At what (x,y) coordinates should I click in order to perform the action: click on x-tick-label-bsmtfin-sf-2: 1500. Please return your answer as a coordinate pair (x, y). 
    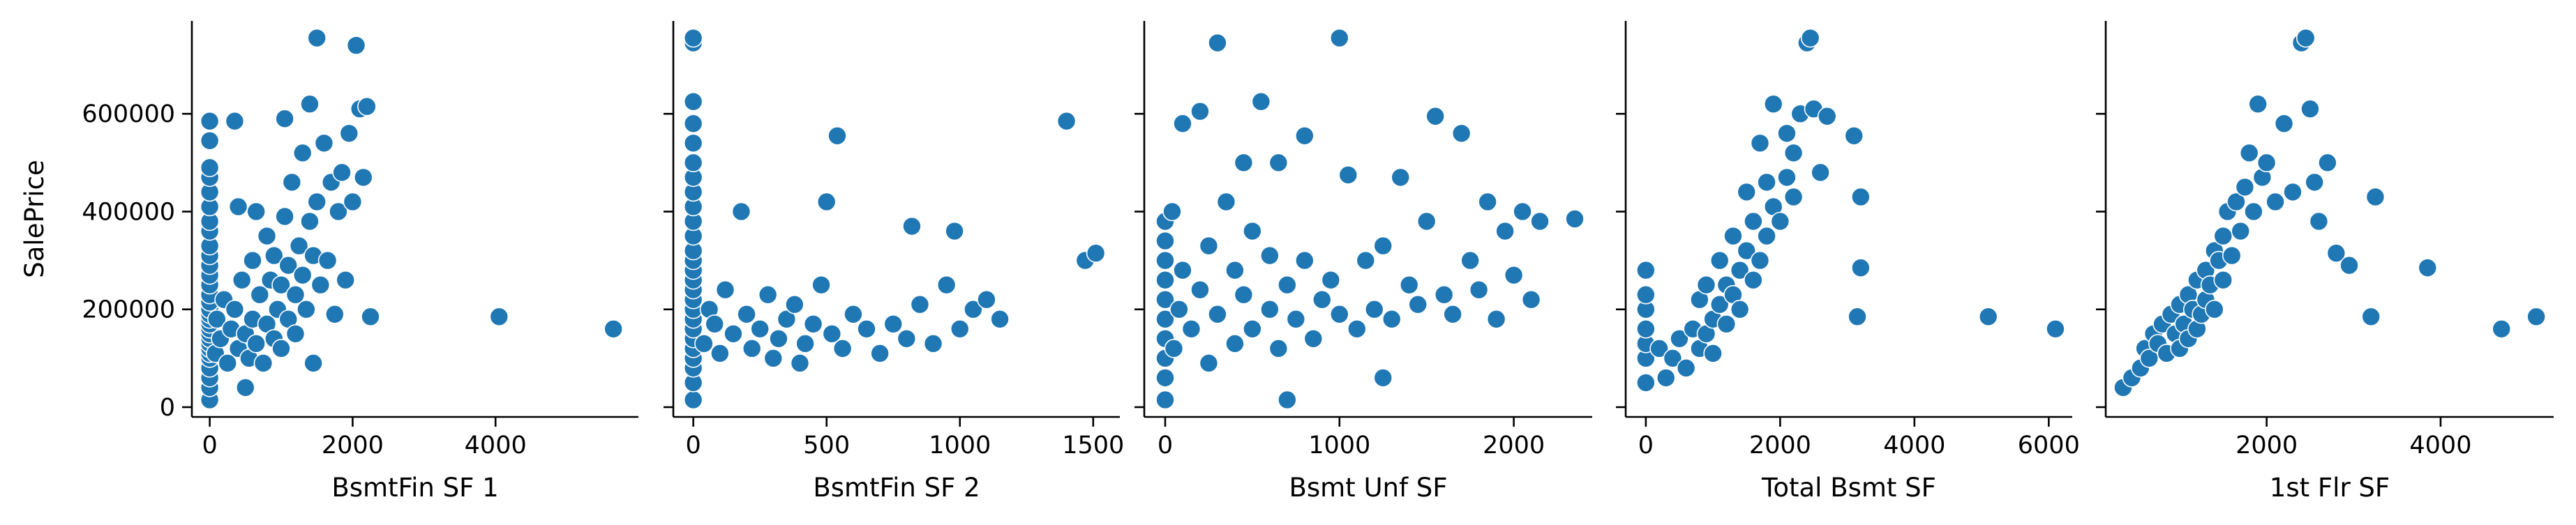
    Looking at the image, I should click on (1093, 446).